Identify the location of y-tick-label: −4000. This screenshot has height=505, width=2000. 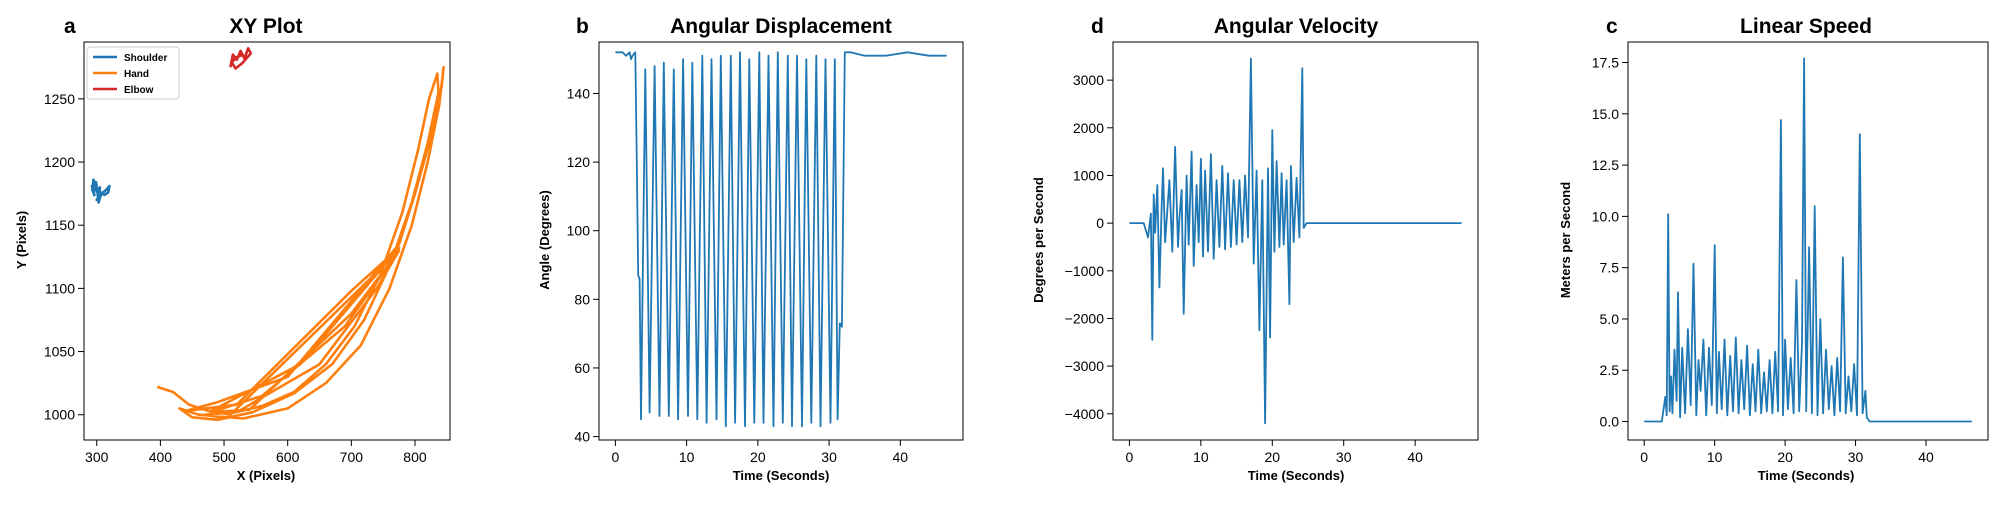
(1085, 414).